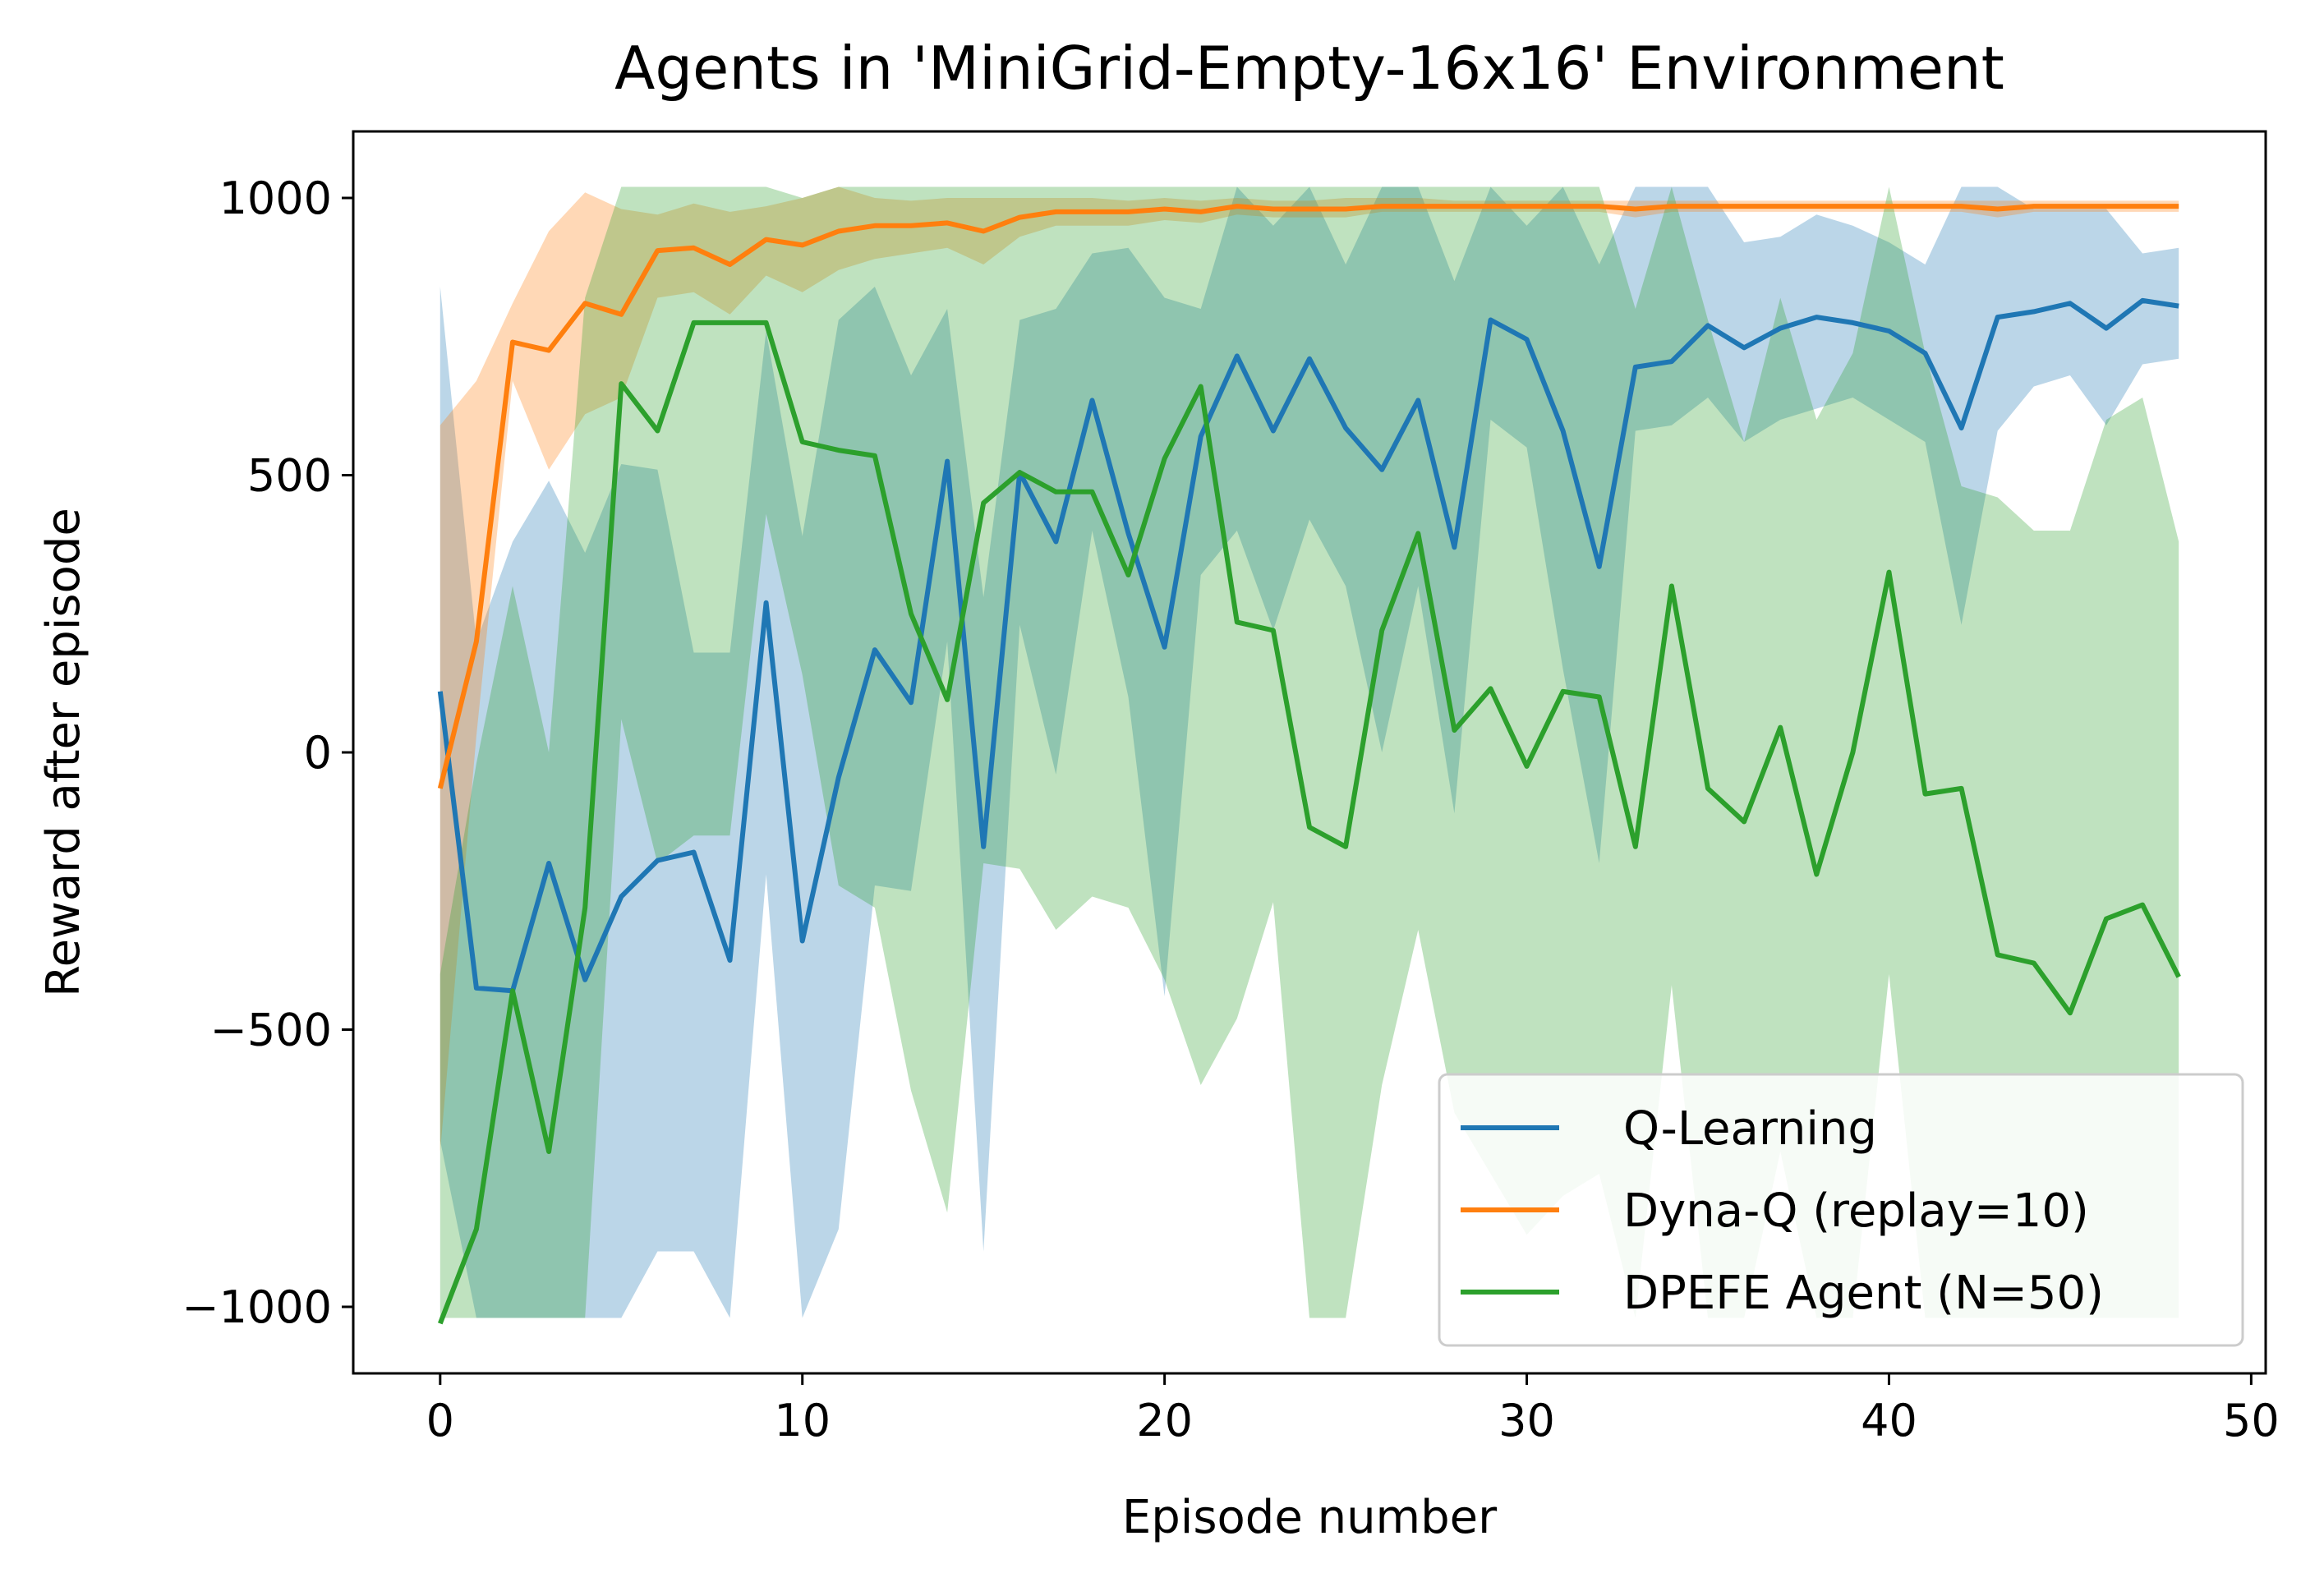 The width and height of the screenshot is (2324, 1582). I want to click on y-tick-label: −1000, so click(257, 1307).